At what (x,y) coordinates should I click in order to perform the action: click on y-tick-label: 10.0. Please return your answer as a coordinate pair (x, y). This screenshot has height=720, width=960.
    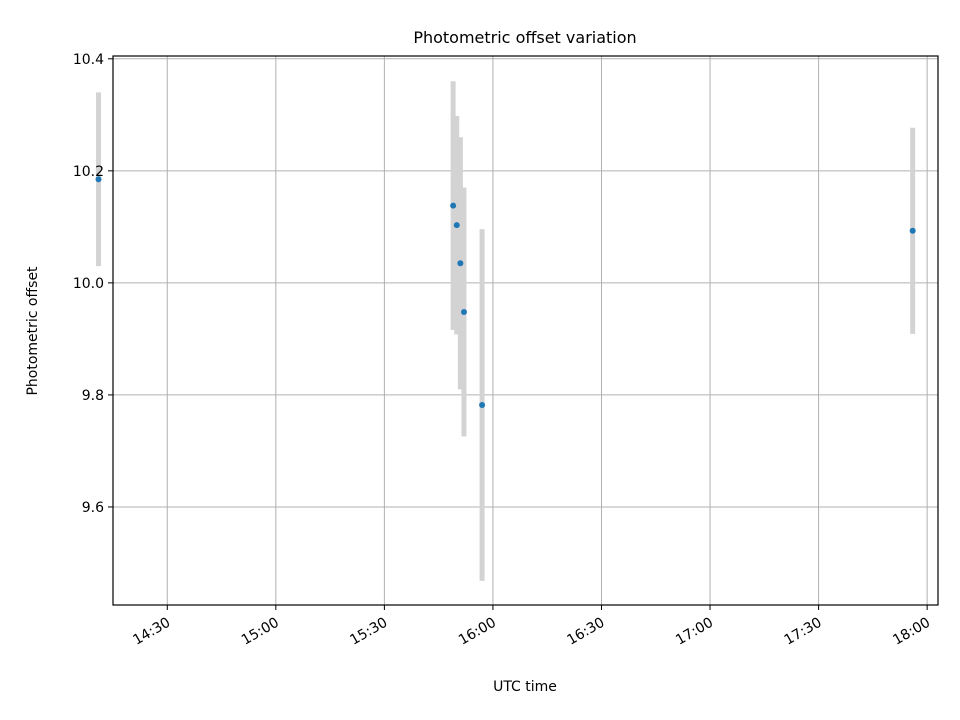
    Looking at the image, I should click on (88, 284).